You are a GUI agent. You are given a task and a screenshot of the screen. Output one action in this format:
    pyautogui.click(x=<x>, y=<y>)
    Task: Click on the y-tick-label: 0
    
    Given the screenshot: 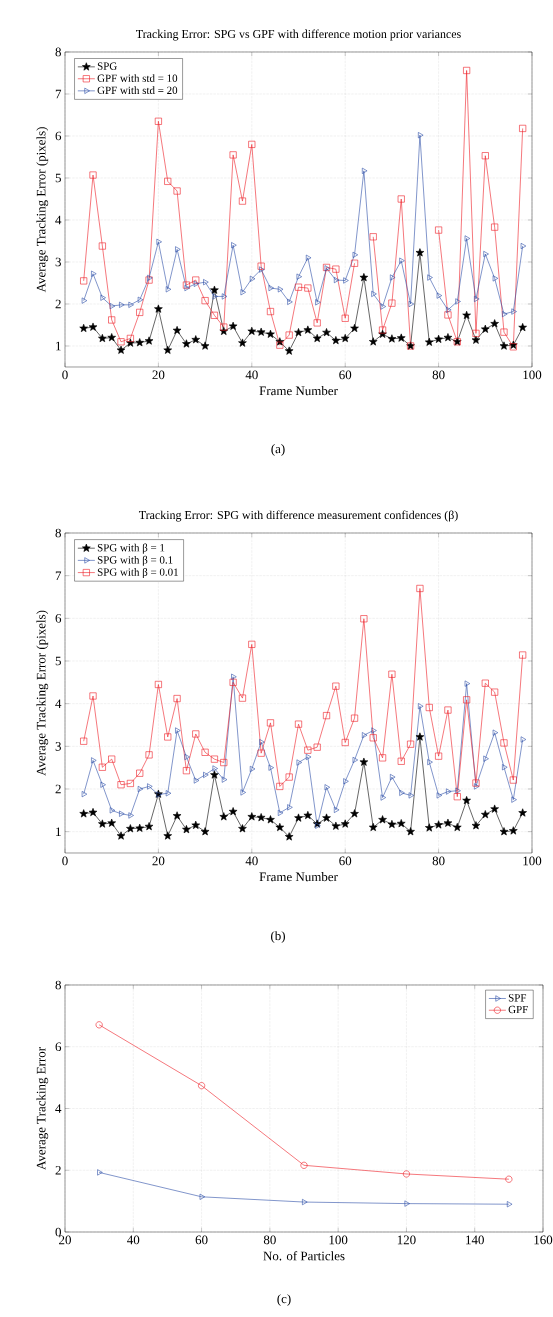 What is the action you would take?
    pyautogui.click(x=58, y=1232)
    